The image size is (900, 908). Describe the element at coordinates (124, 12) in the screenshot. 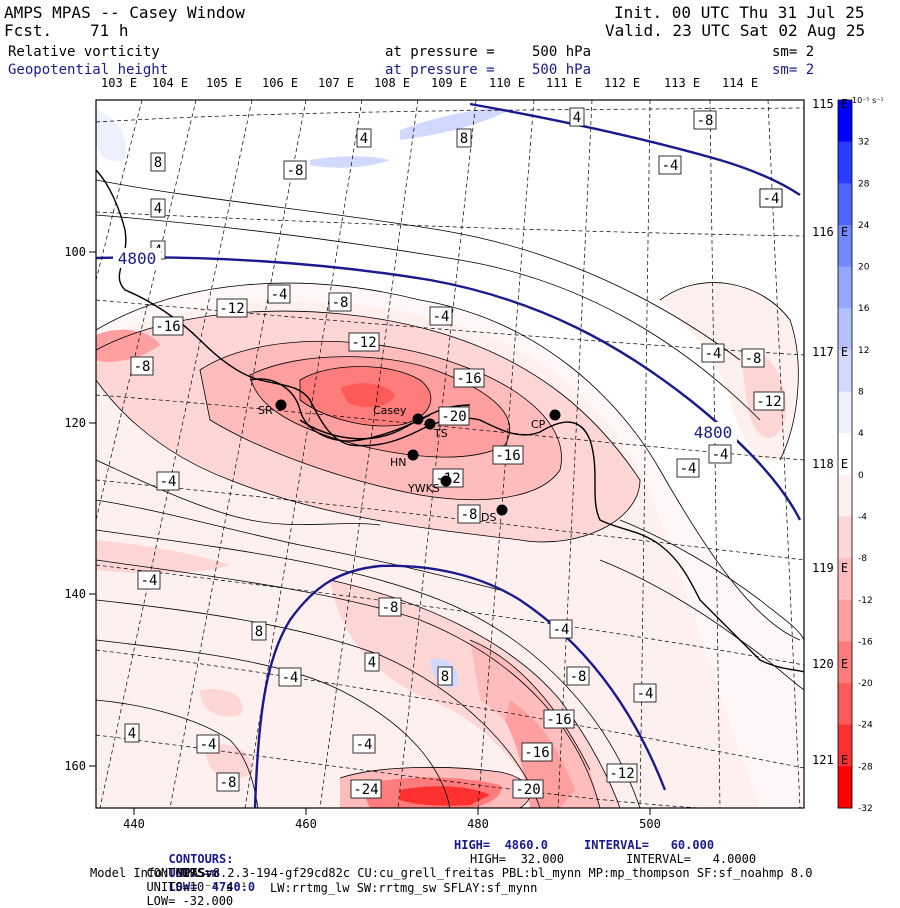

I see `model-title: AMPS MPAS -- Casey Window` at that location.